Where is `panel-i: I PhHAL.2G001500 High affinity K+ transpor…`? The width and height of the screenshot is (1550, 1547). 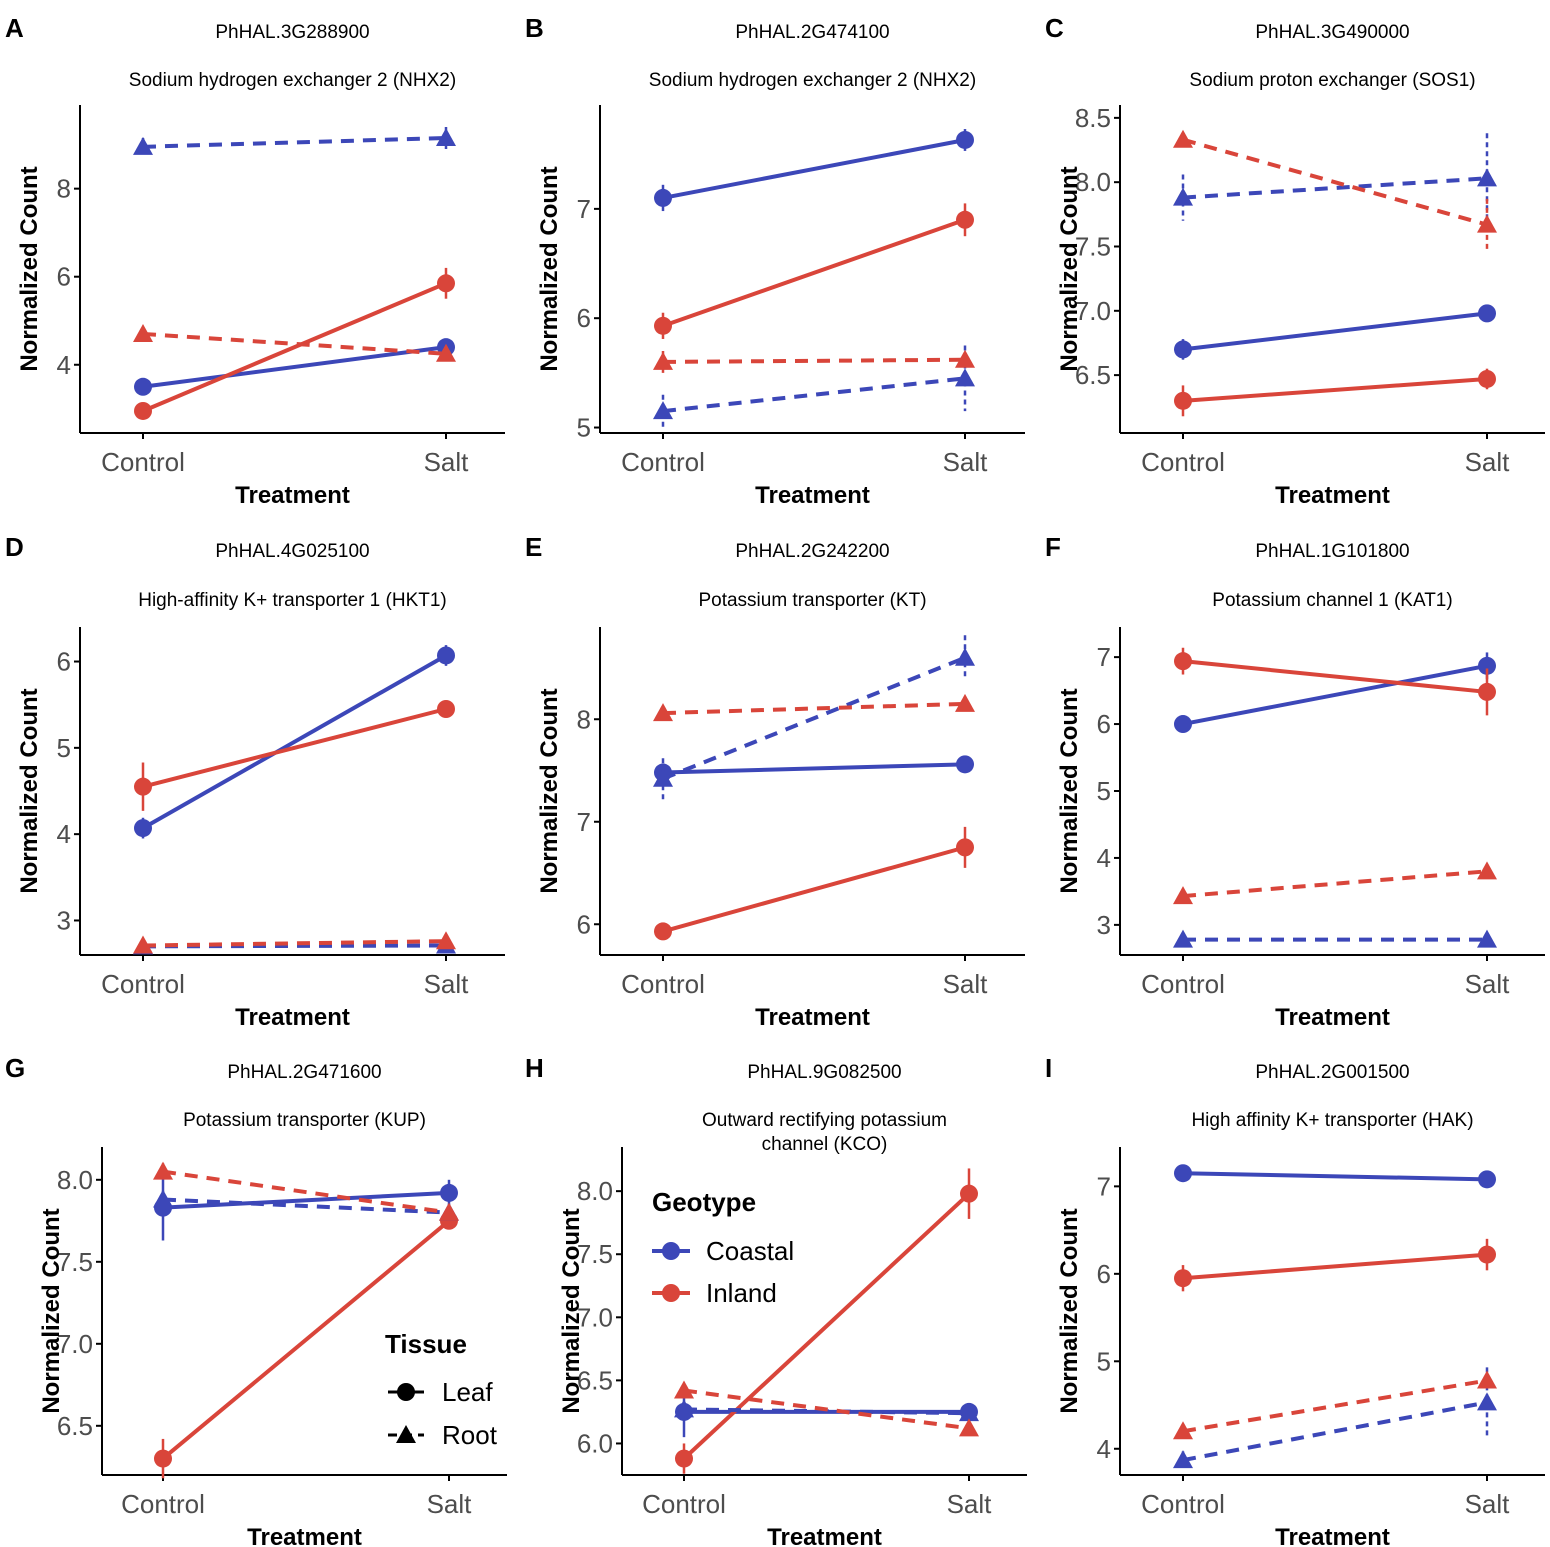
panel-i: I PhHAL.2G001500 High affinity K+ transpor… is located at coordinates (1295, 1300).